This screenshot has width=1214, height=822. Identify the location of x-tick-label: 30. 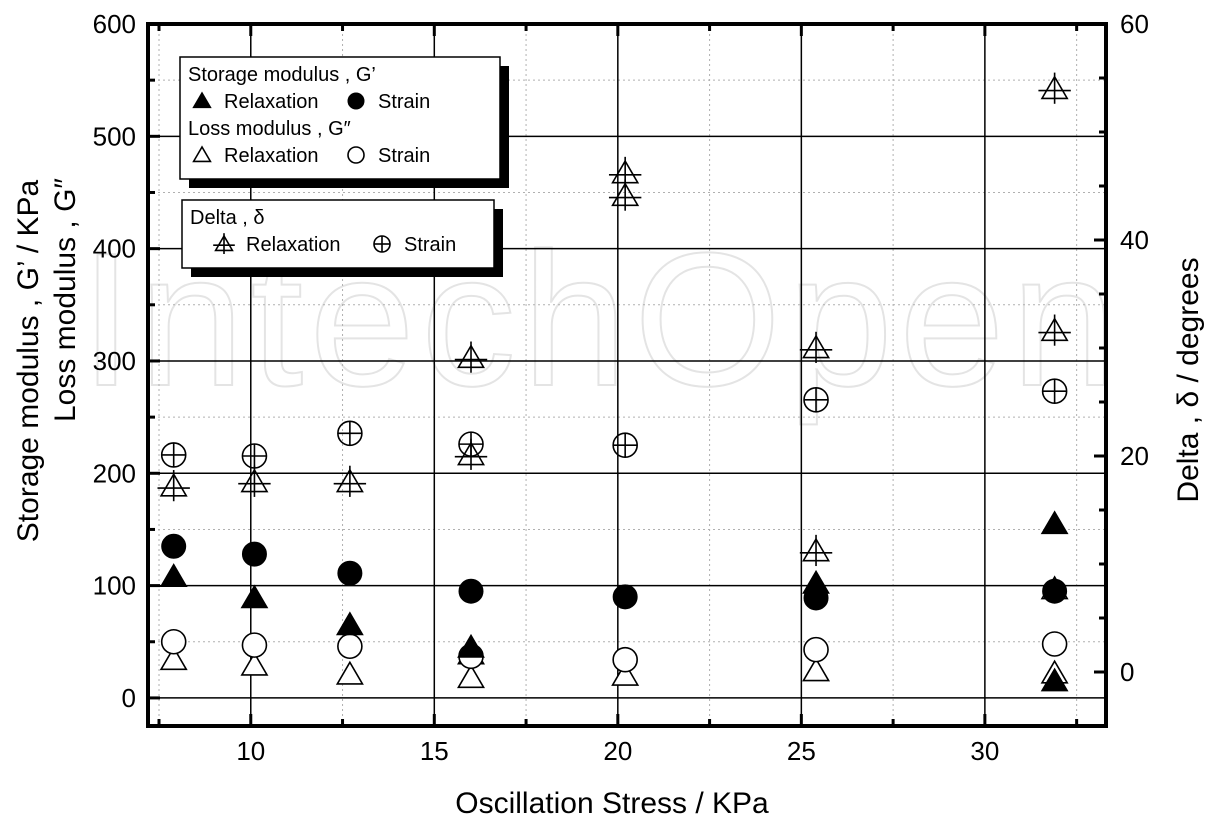
(984, 751).